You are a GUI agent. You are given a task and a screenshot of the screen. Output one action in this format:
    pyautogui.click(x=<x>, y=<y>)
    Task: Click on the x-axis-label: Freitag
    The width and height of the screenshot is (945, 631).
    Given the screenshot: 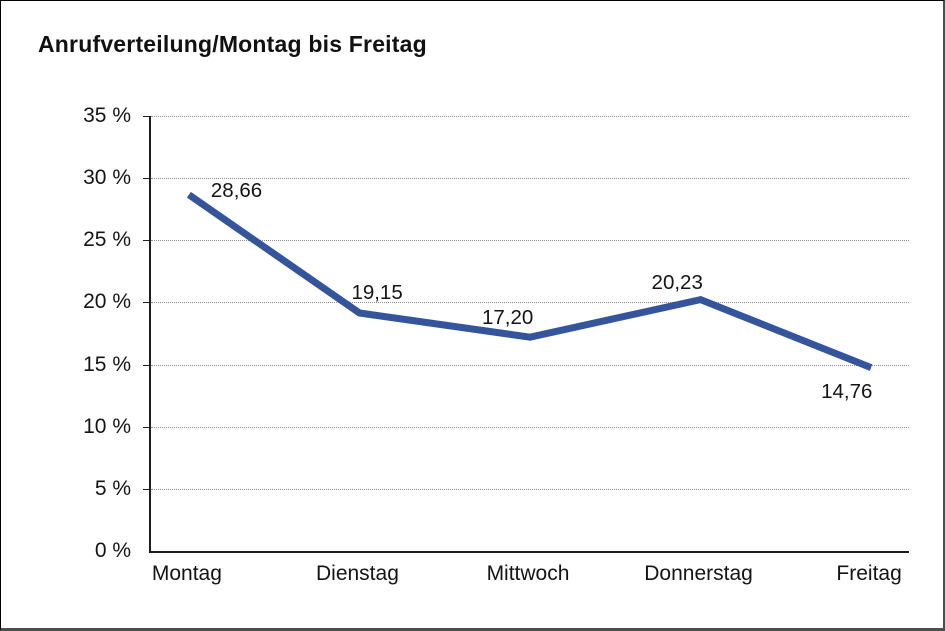 What is the action you would take?
    pyautogui.click(x=869, y=573)
    